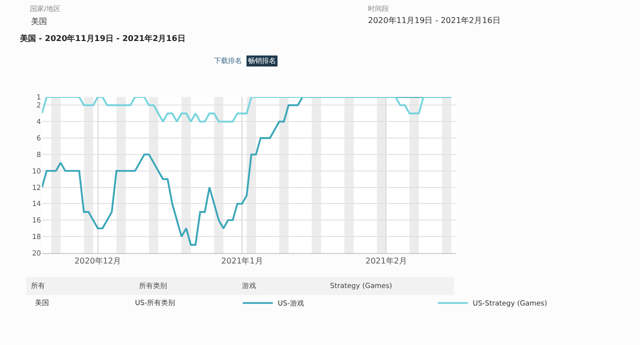 The image size is (640, 345). I want to click on x-tick-label: 2021年2月, so click(386, 261).